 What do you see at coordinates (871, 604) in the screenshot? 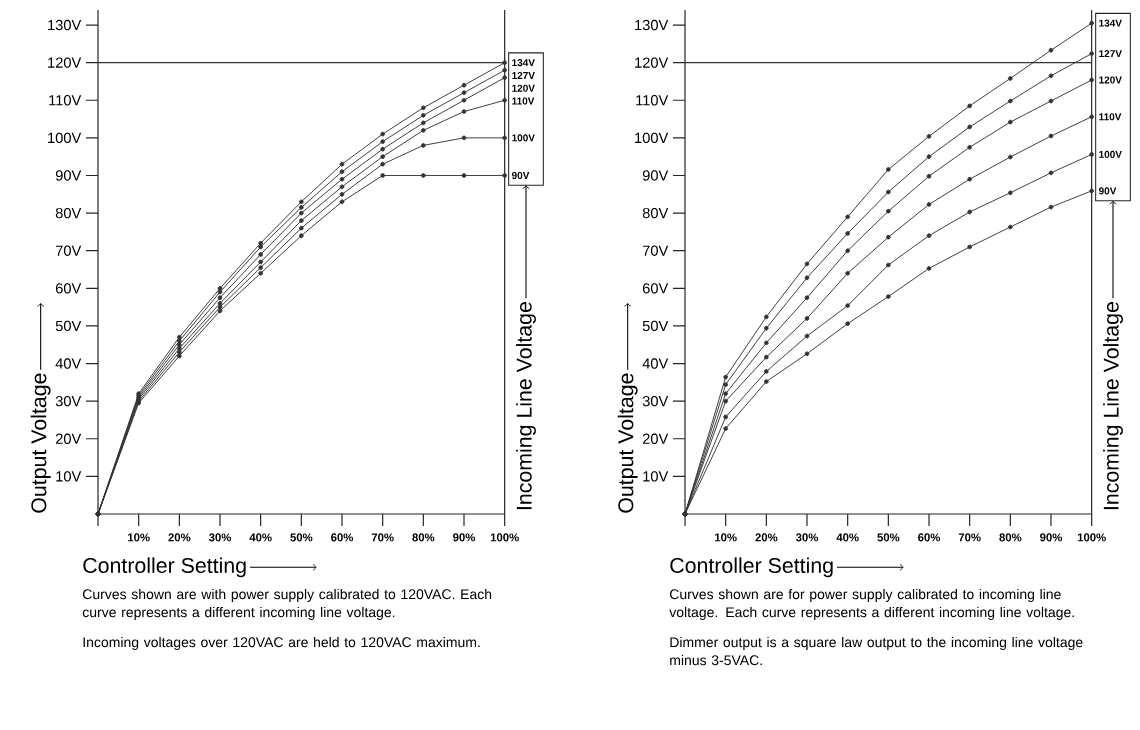
I see `text: Curves shown are for power supply calibrated to incoming line voltage. Each curve represents a different incoming line voltage.` at bounding box center [871, 604].